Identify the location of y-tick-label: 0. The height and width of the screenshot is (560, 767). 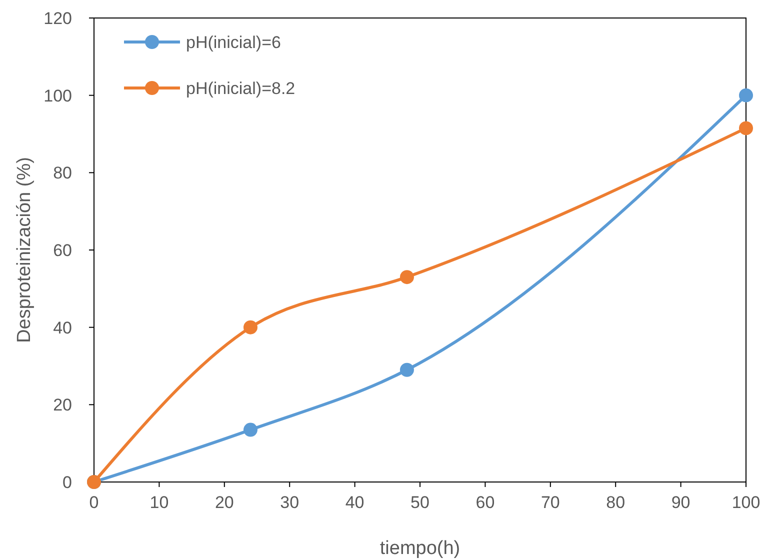
(67, 482).